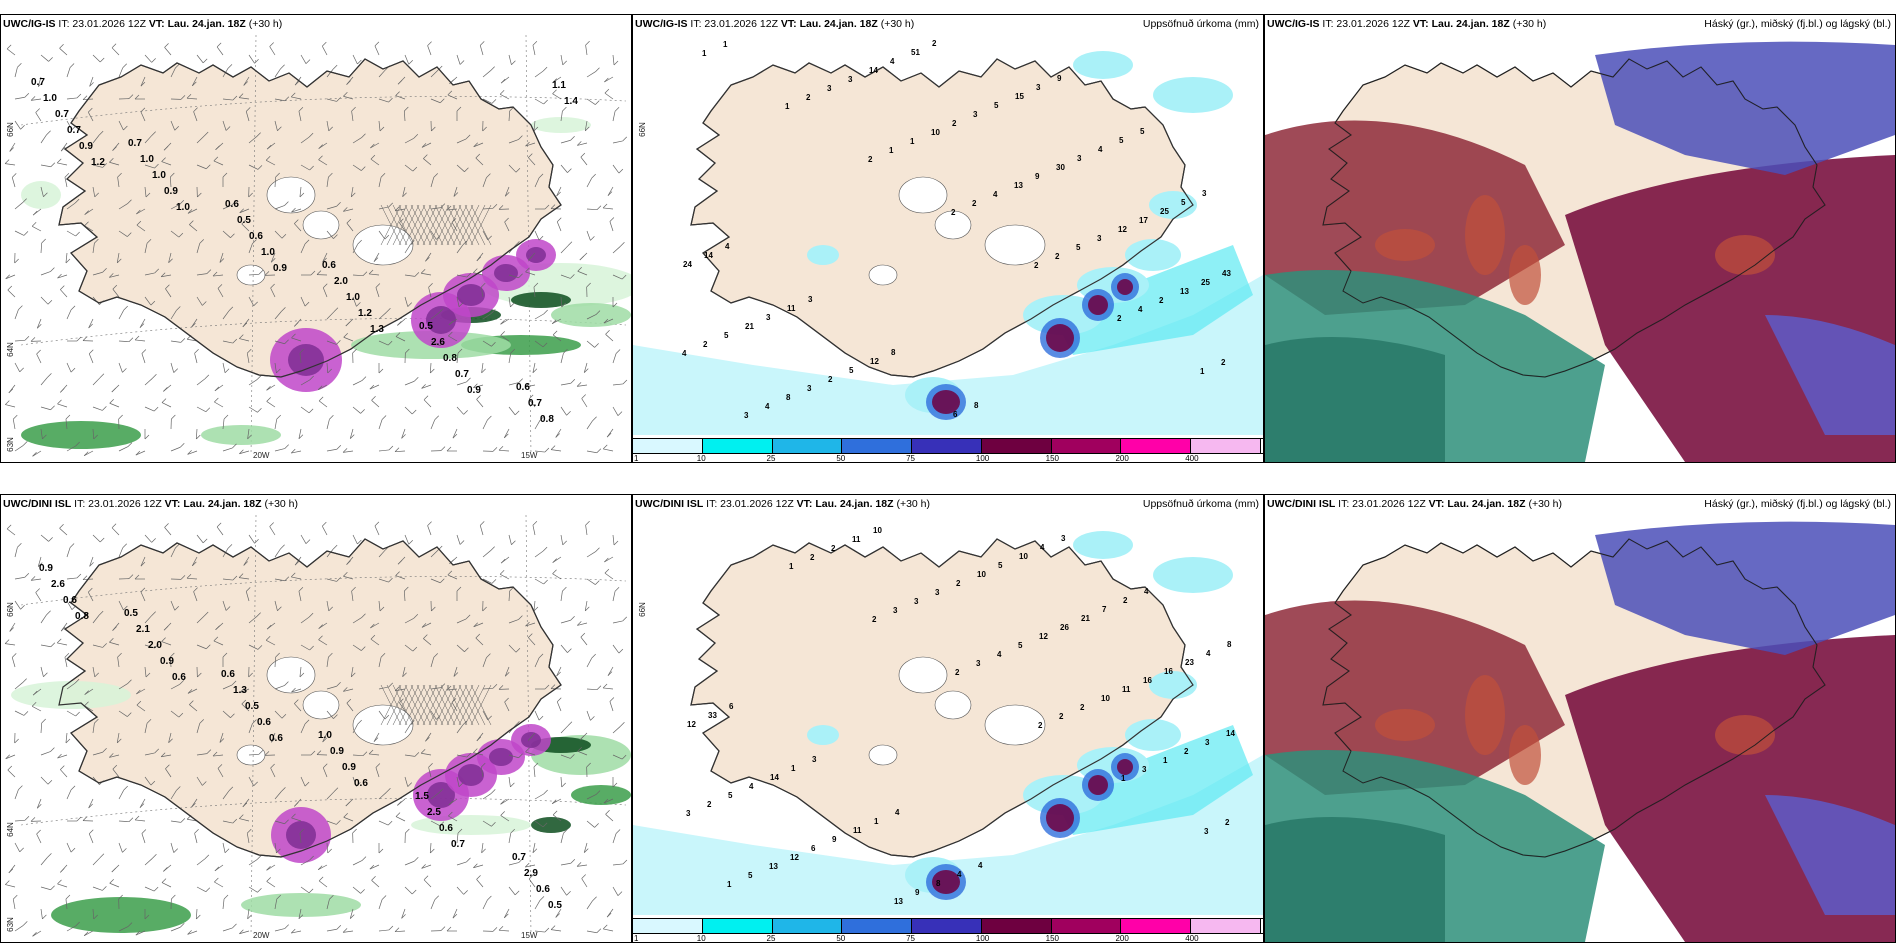 The width and height of the screenshot is (1900, 950). Describe the element at coordinates (1037, 176) in the screenshot. I see `precip-value-label: 9` at that location.